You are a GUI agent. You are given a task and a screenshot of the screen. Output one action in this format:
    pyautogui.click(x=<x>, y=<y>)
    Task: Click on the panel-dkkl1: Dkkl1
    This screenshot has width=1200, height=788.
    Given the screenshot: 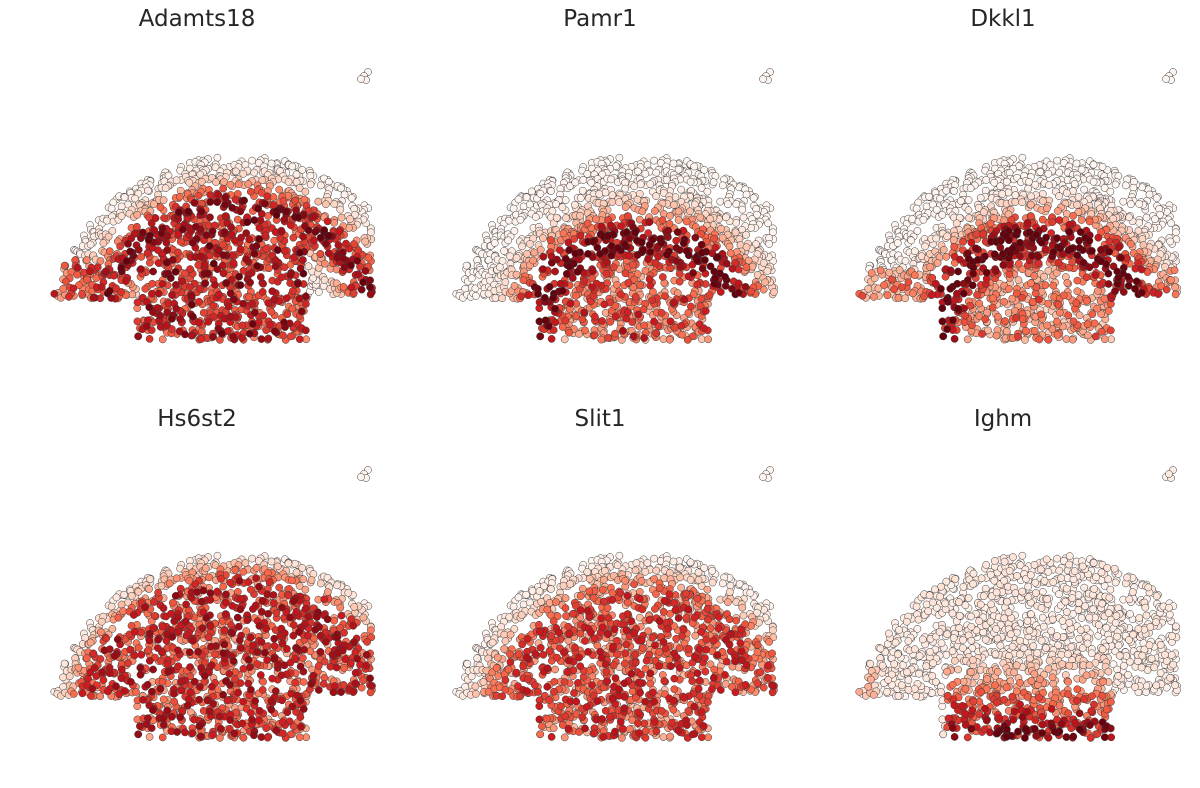 What is the action you would take?
    pyautogui.click(x=1018, y=175)
    